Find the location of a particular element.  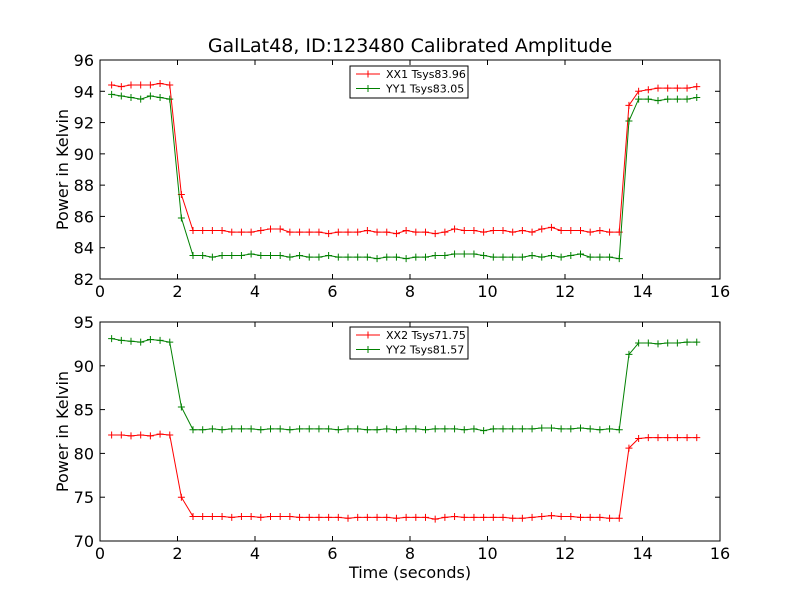

legend-box is located at coordinates (409, 82).